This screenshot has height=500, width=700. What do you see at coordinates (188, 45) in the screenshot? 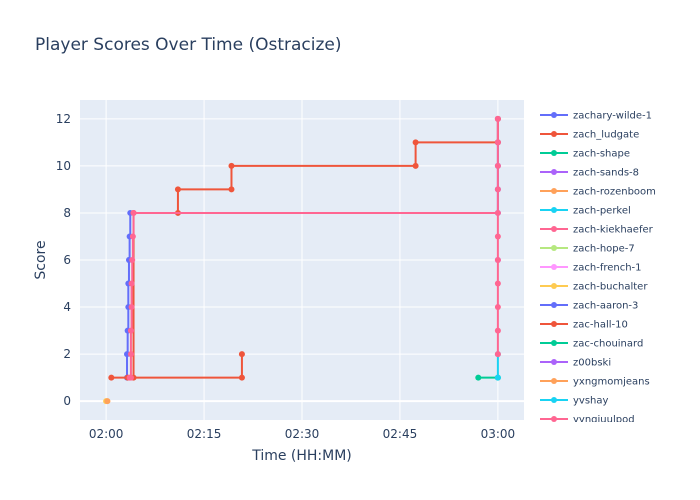
I see `chart-title: Player Scores Over Time (Ostracize)` at bounding box center [188, 45].